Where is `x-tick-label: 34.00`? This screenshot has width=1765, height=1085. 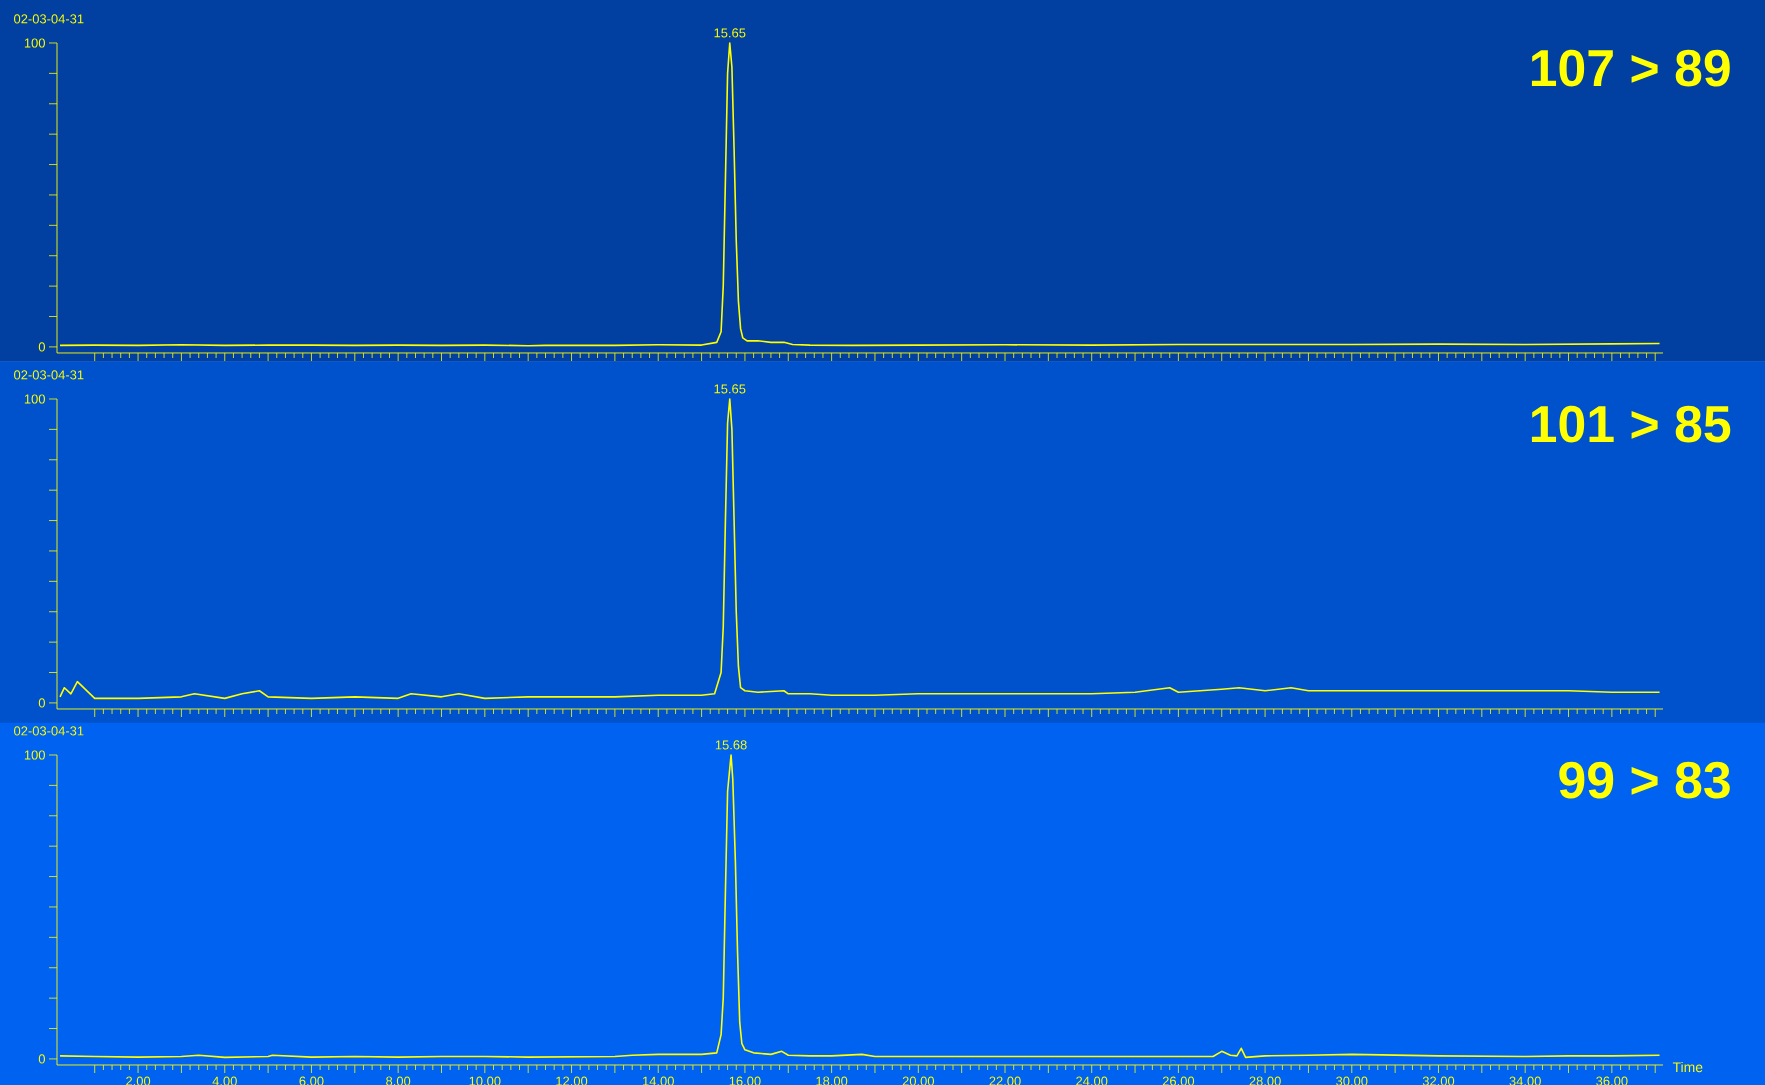
x-tick-label: 34.00 is located at coordinates (1525, 1080).